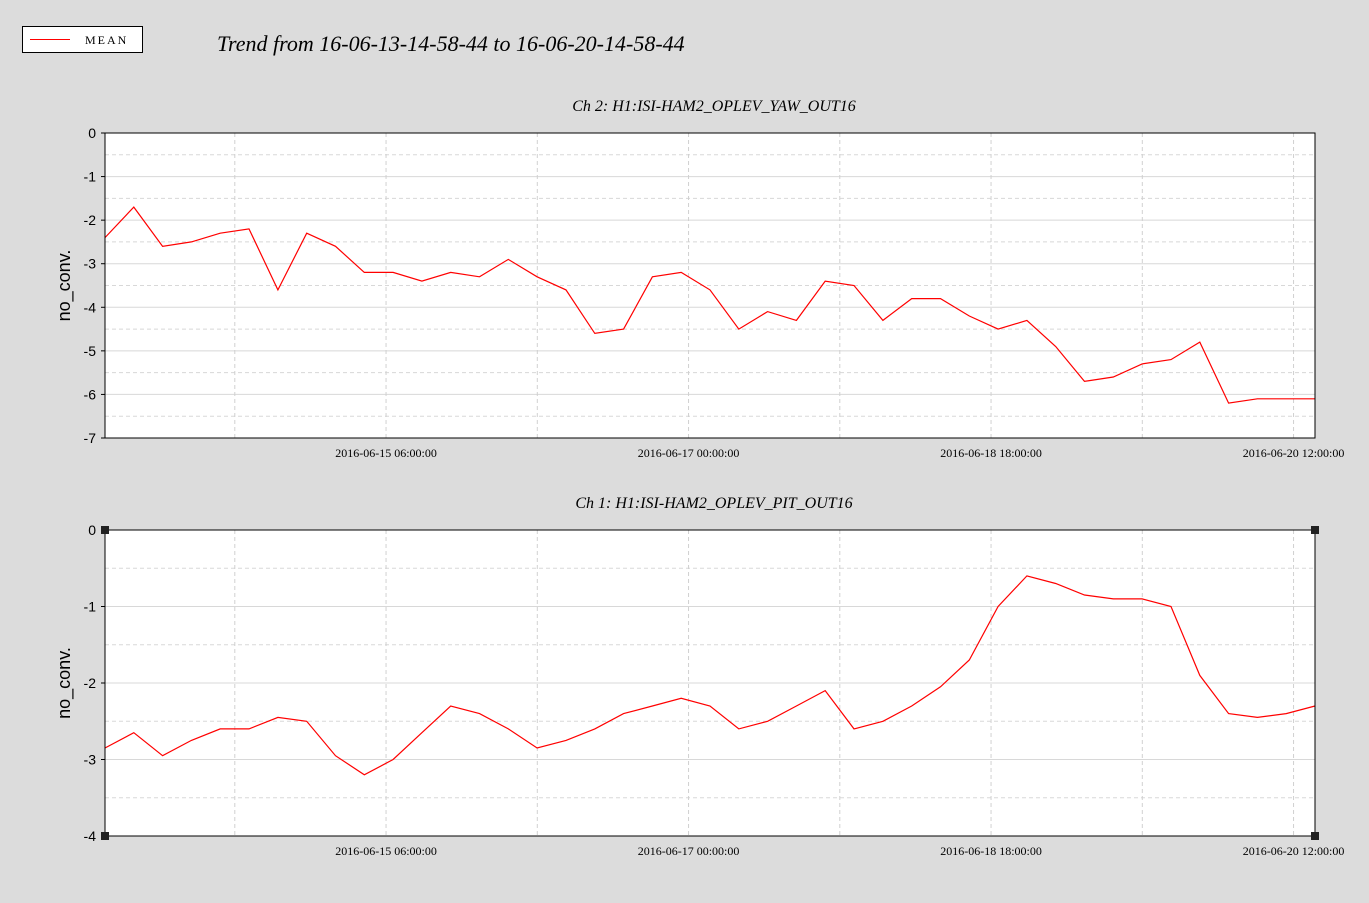 This screenshot has width=1369, height=903. What do you see at coordinates (90, 438) in the screenshot?
I see `y-tick-label: -7` at bounding box center [90, 438].